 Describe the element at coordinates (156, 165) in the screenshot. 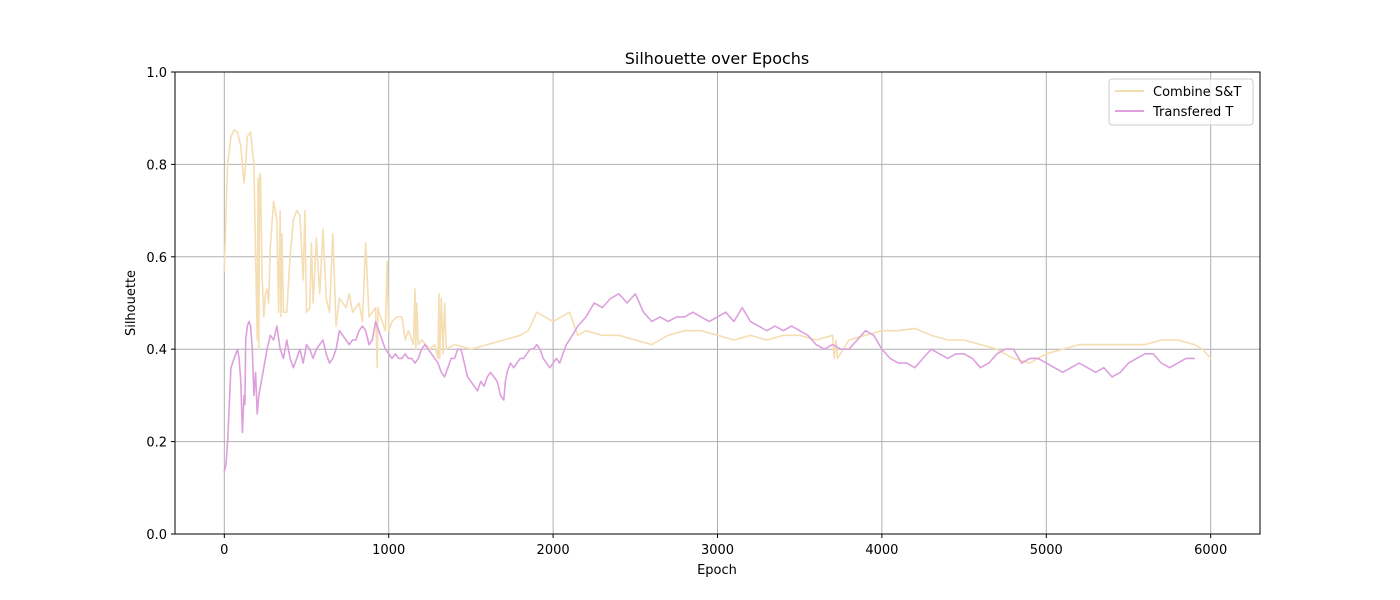

I see `y-tick-label: 0.8` at that location.